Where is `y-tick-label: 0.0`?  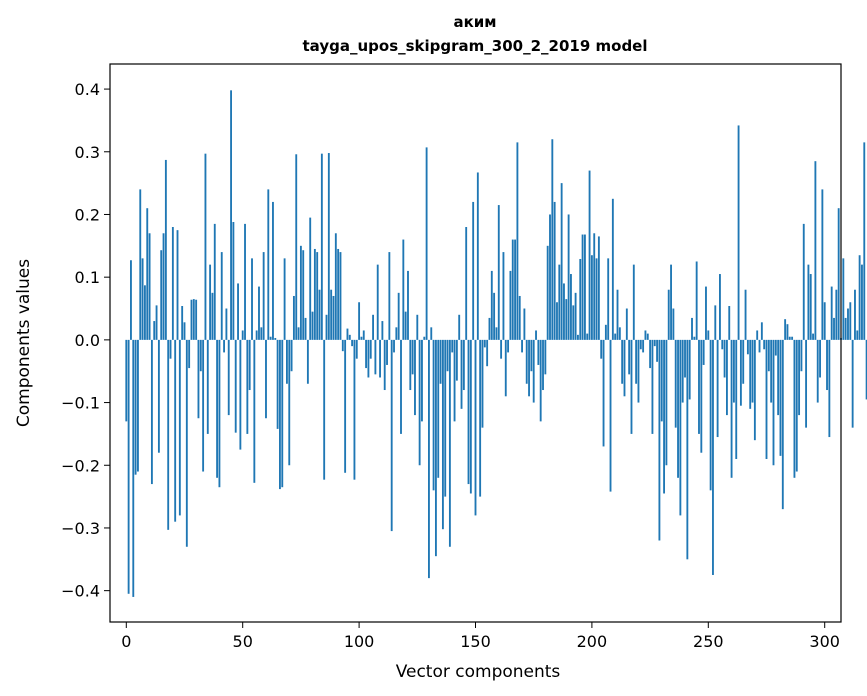
y-tick-label: 0.0 is located at coordinates (87, 340).